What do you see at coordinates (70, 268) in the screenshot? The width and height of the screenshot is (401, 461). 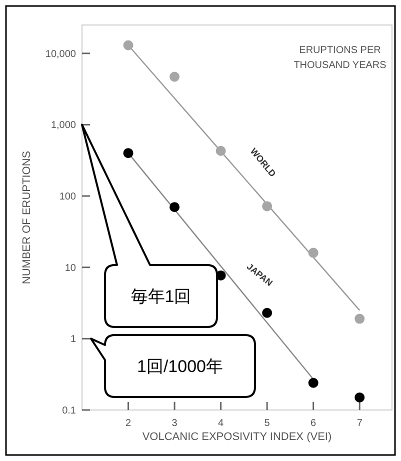 I see `y-tick-label: 10` at bounding box center [70, 268].